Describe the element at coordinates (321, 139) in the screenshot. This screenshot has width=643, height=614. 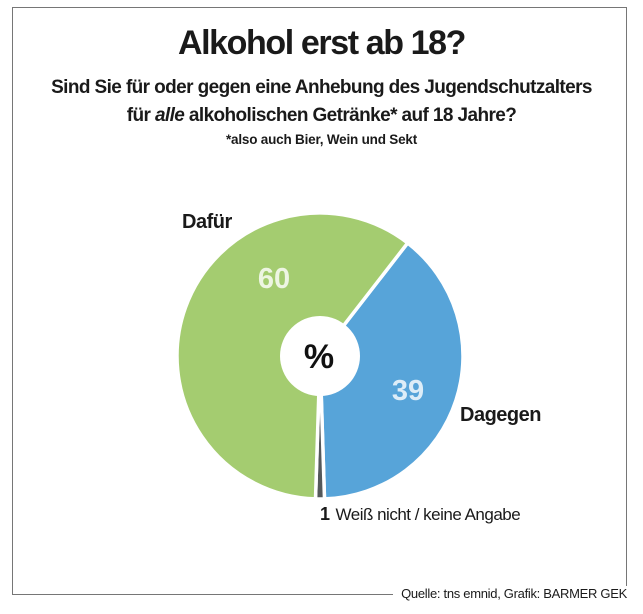
I see `footnote: *also auch Bier, Wein und Sekt` at that location.